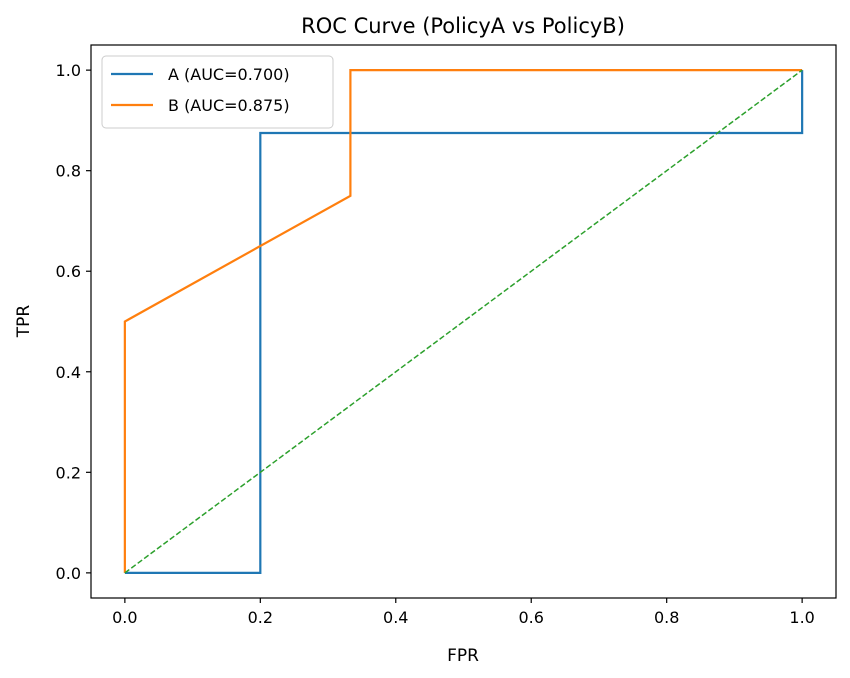 The image size is (850, 678). I want to click on y-tick-label: 0.8, so click(68, 171).